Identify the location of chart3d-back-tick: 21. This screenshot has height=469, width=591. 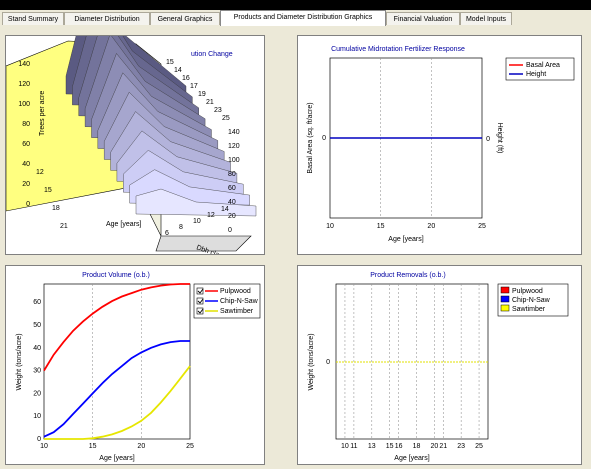
(210, 102).